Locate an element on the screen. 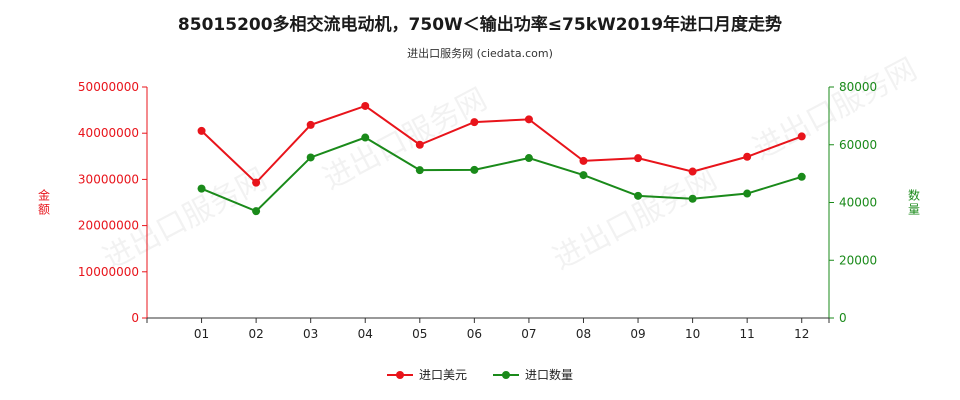 This screenshot has height=400, width=960. right-axis-title: 数量 is located at coordinates (914, 202).